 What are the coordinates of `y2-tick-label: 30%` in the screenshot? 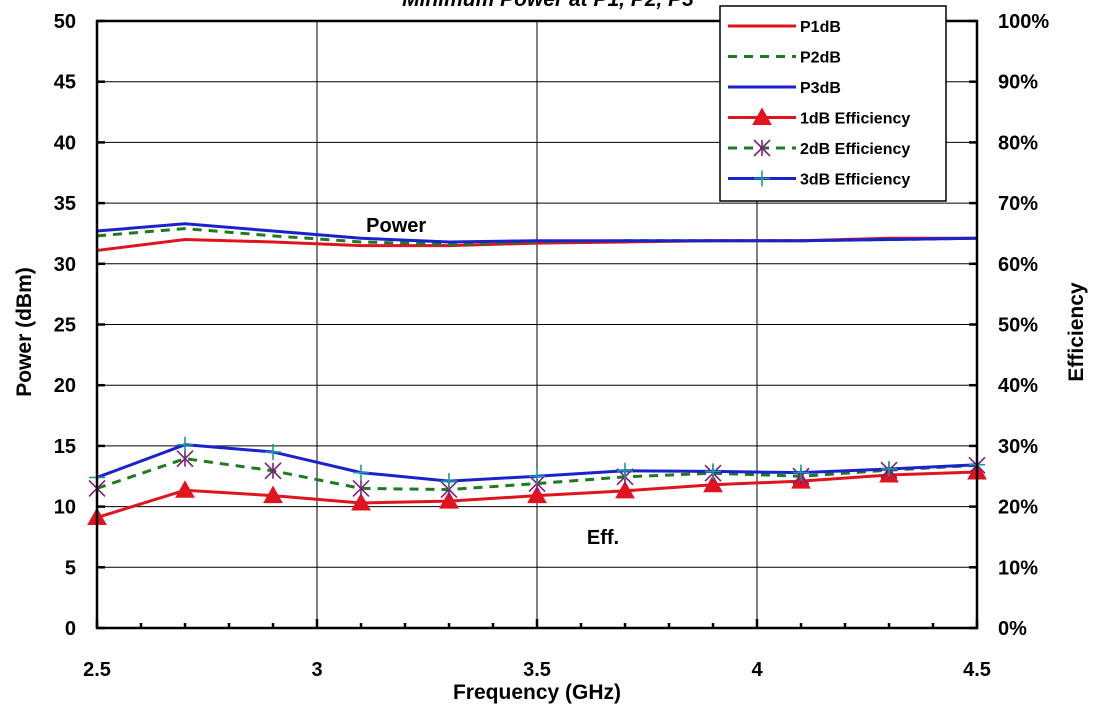 It's located at (1018, 447).